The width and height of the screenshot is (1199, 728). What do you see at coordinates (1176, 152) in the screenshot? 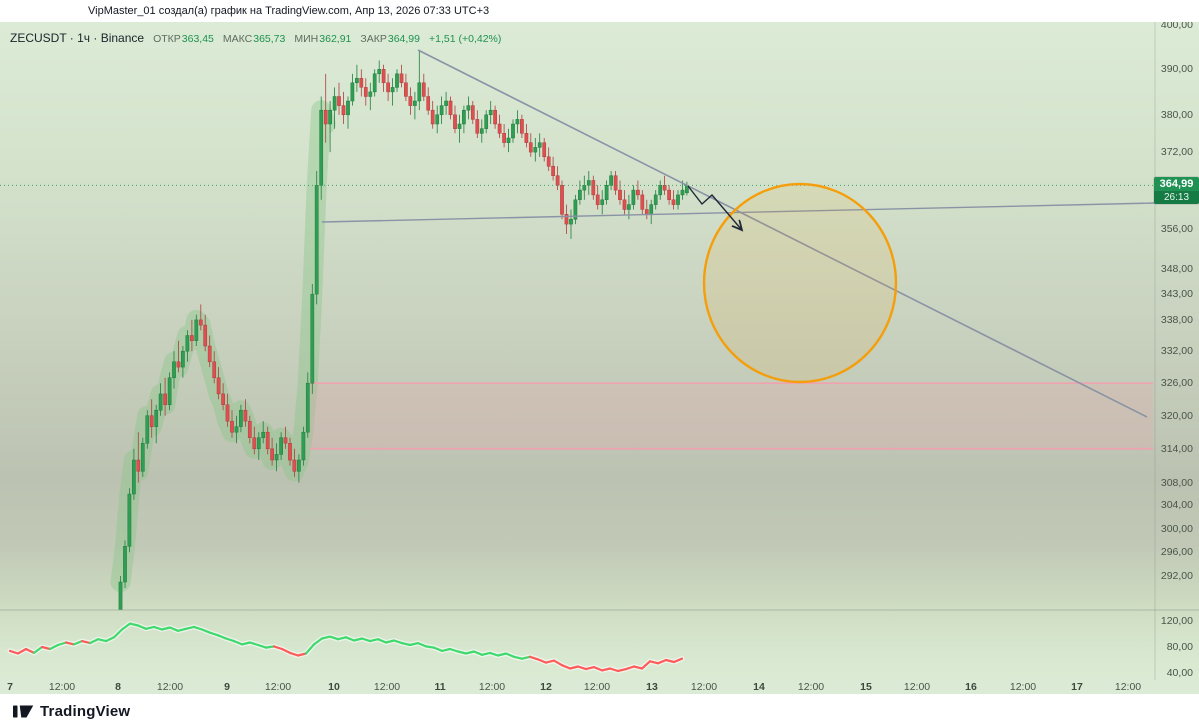
I see `price-tick: 372,00` at bounding box center [1176, 152].